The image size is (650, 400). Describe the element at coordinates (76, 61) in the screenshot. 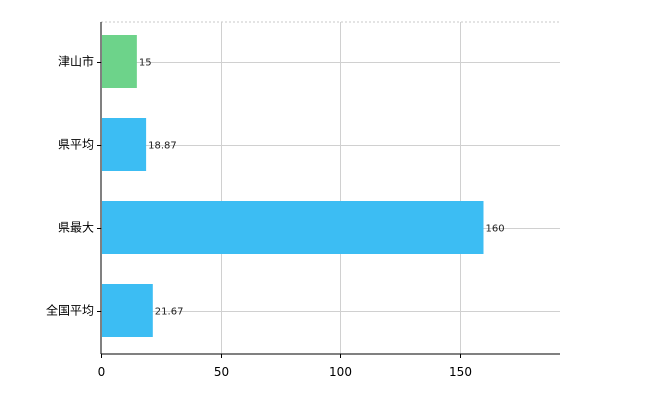

I see `y-tick-label: 津山市` at that location.